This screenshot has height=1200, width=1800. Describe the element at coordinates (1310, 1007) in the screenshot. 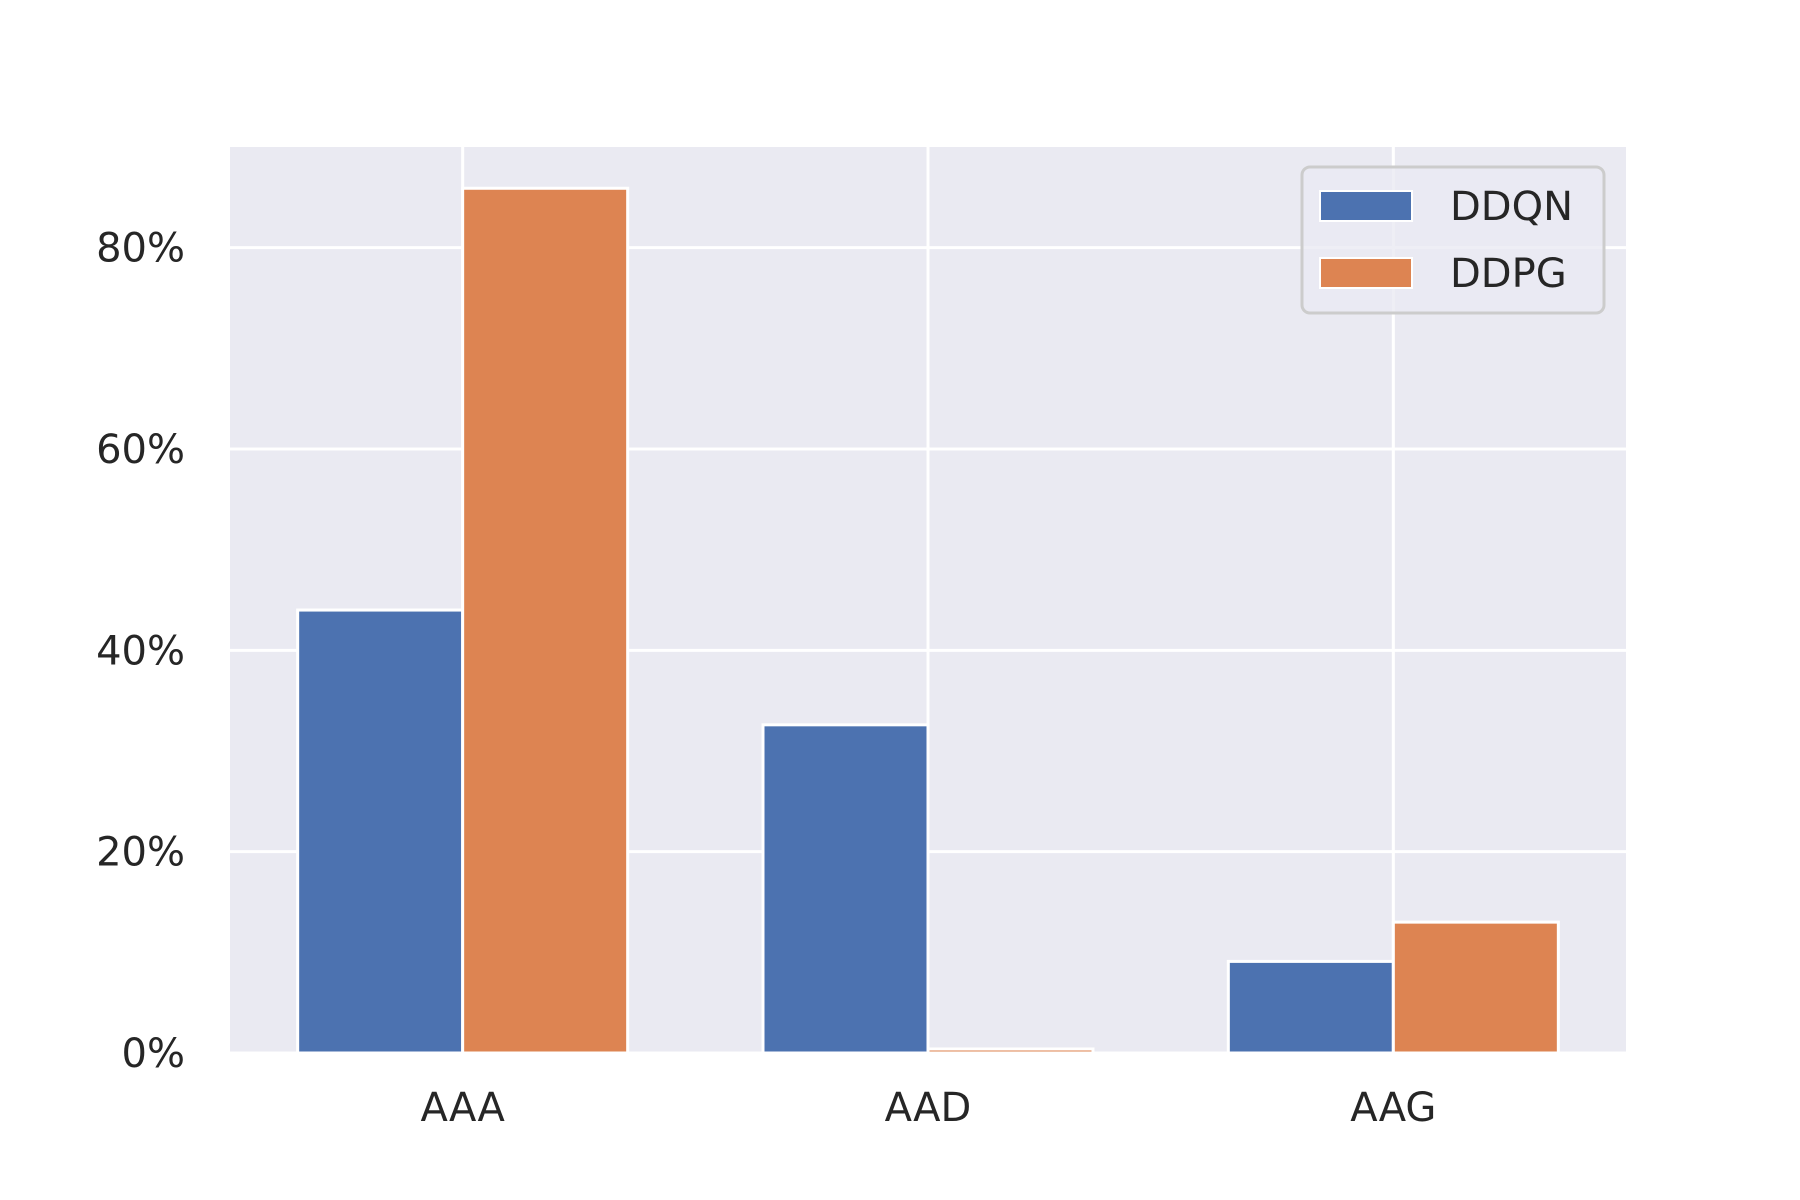

I see `bar-ddqn-aag` at that location.